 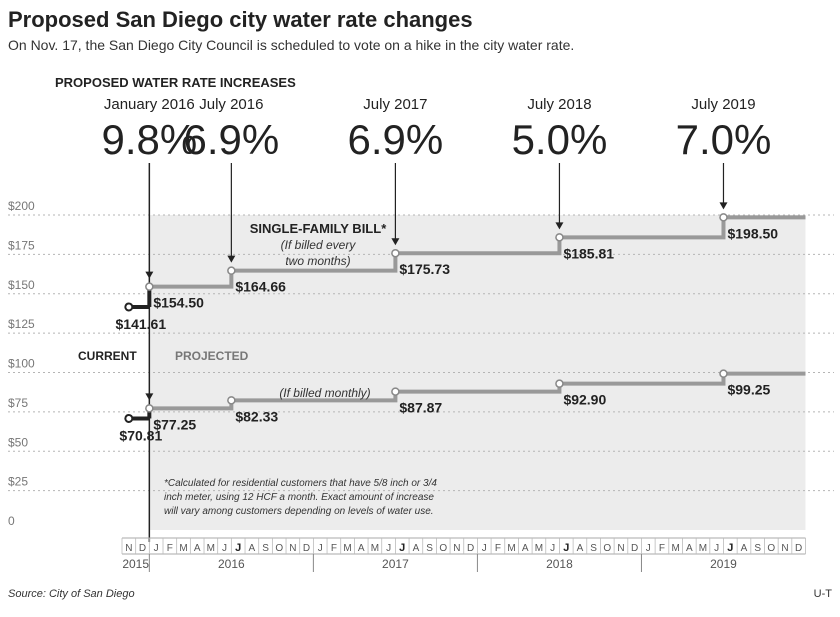 What do you see at coordinates (752, 233) in the screenshot?
I see `value-label: $198.50` at bounding box center [752, 233].